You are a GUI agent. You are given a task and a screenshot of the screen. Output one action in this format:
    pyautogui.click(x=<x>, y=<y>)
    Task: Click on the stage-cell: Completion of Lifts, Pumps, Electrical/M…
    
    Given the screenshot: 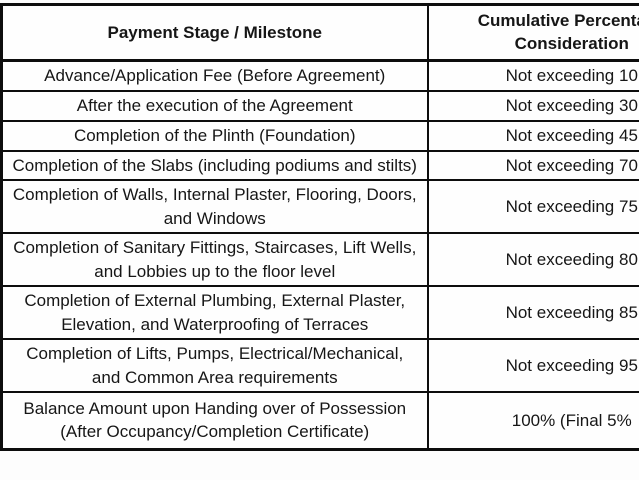 What is the action you would take?
    pyautogui.click(x=214, y=365)
    